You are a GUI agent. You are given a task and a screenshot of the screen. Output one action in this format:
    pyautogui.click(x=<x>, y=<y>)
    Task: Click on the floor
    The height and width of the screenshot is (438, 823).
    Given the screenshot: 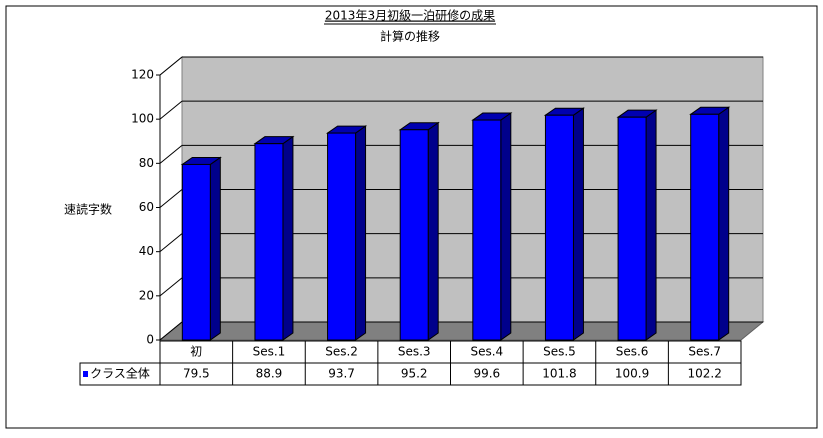 What is the action you would take?
    pyautogui.click(x=461, y=331)
    